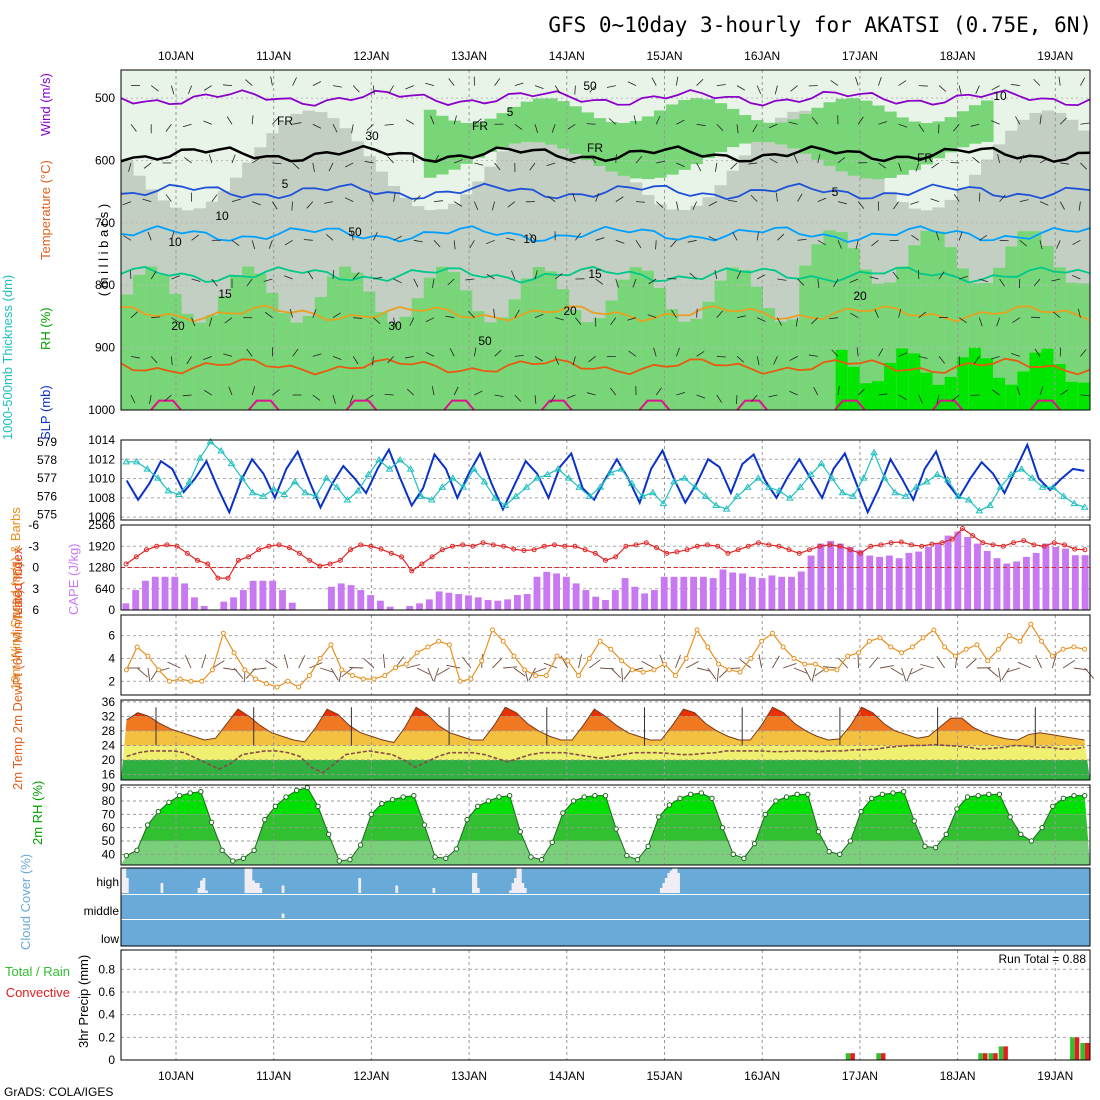 This screenshot has width=1100, height=1100. Describe the element at coordinates (111, 610) in the screenshot. I see `cape-tick-label: 0` at that location.